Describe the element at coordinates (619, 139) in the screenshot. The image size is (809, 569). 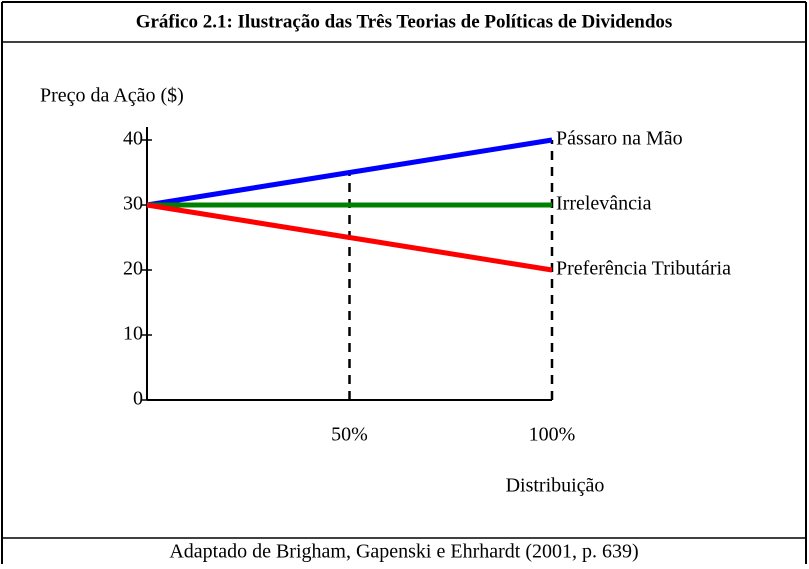
I see `series-label: Pássaro na Mão` at that location.